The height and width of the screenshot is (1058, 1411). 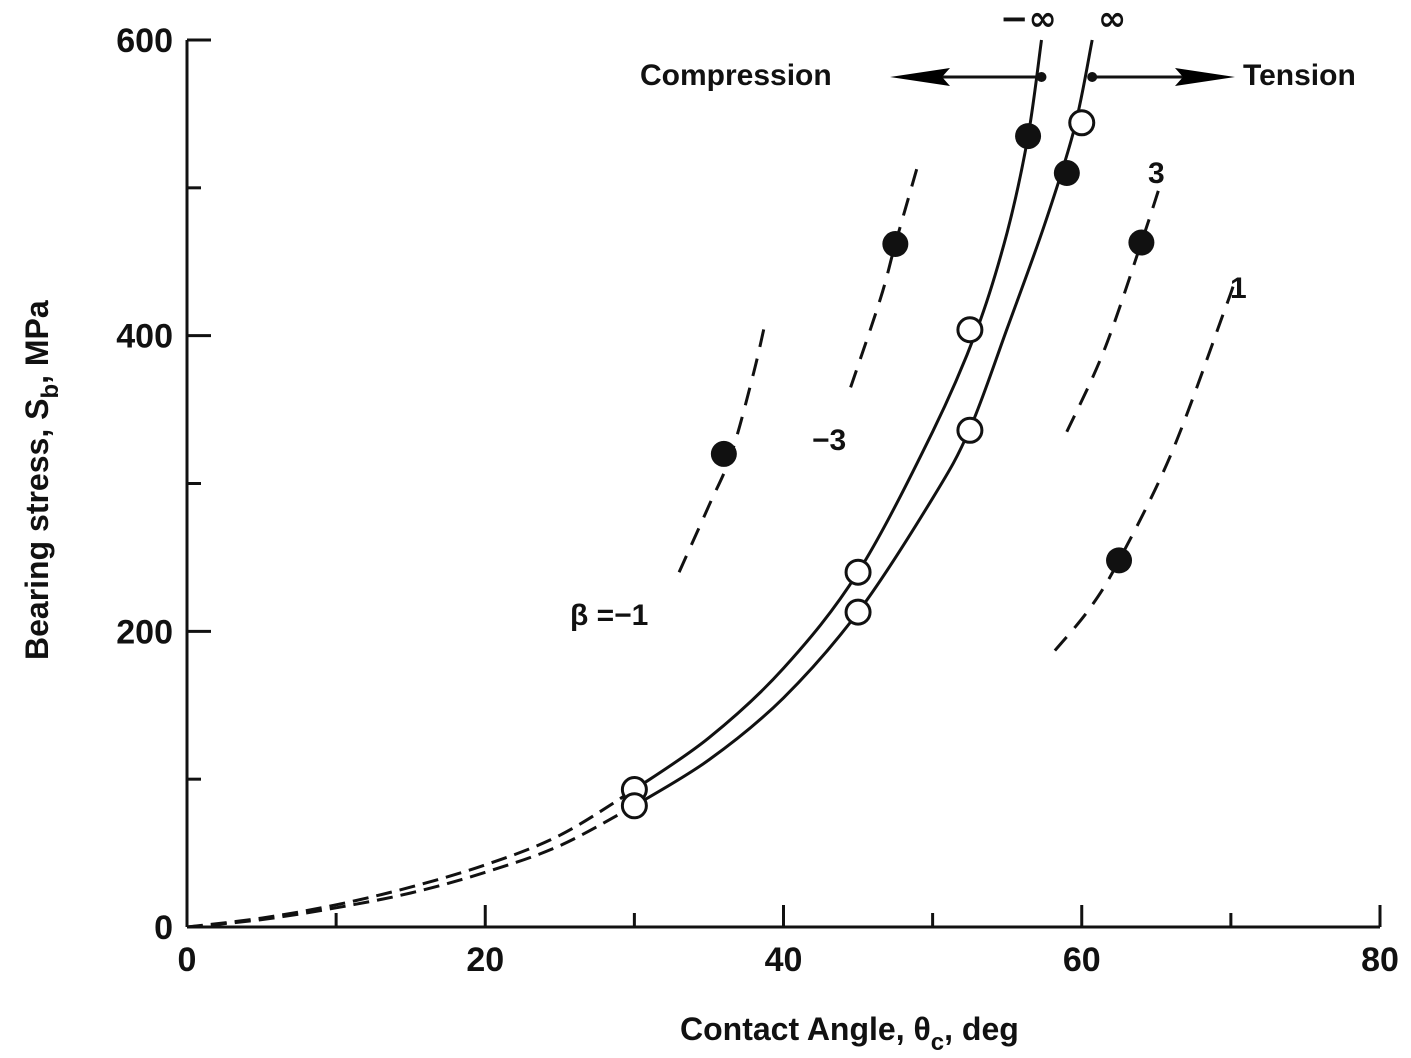 What do you see at coordinates (163, 928) in the screenshot?
I see `y-tick-label: 0` at bounding box center [163, 928].